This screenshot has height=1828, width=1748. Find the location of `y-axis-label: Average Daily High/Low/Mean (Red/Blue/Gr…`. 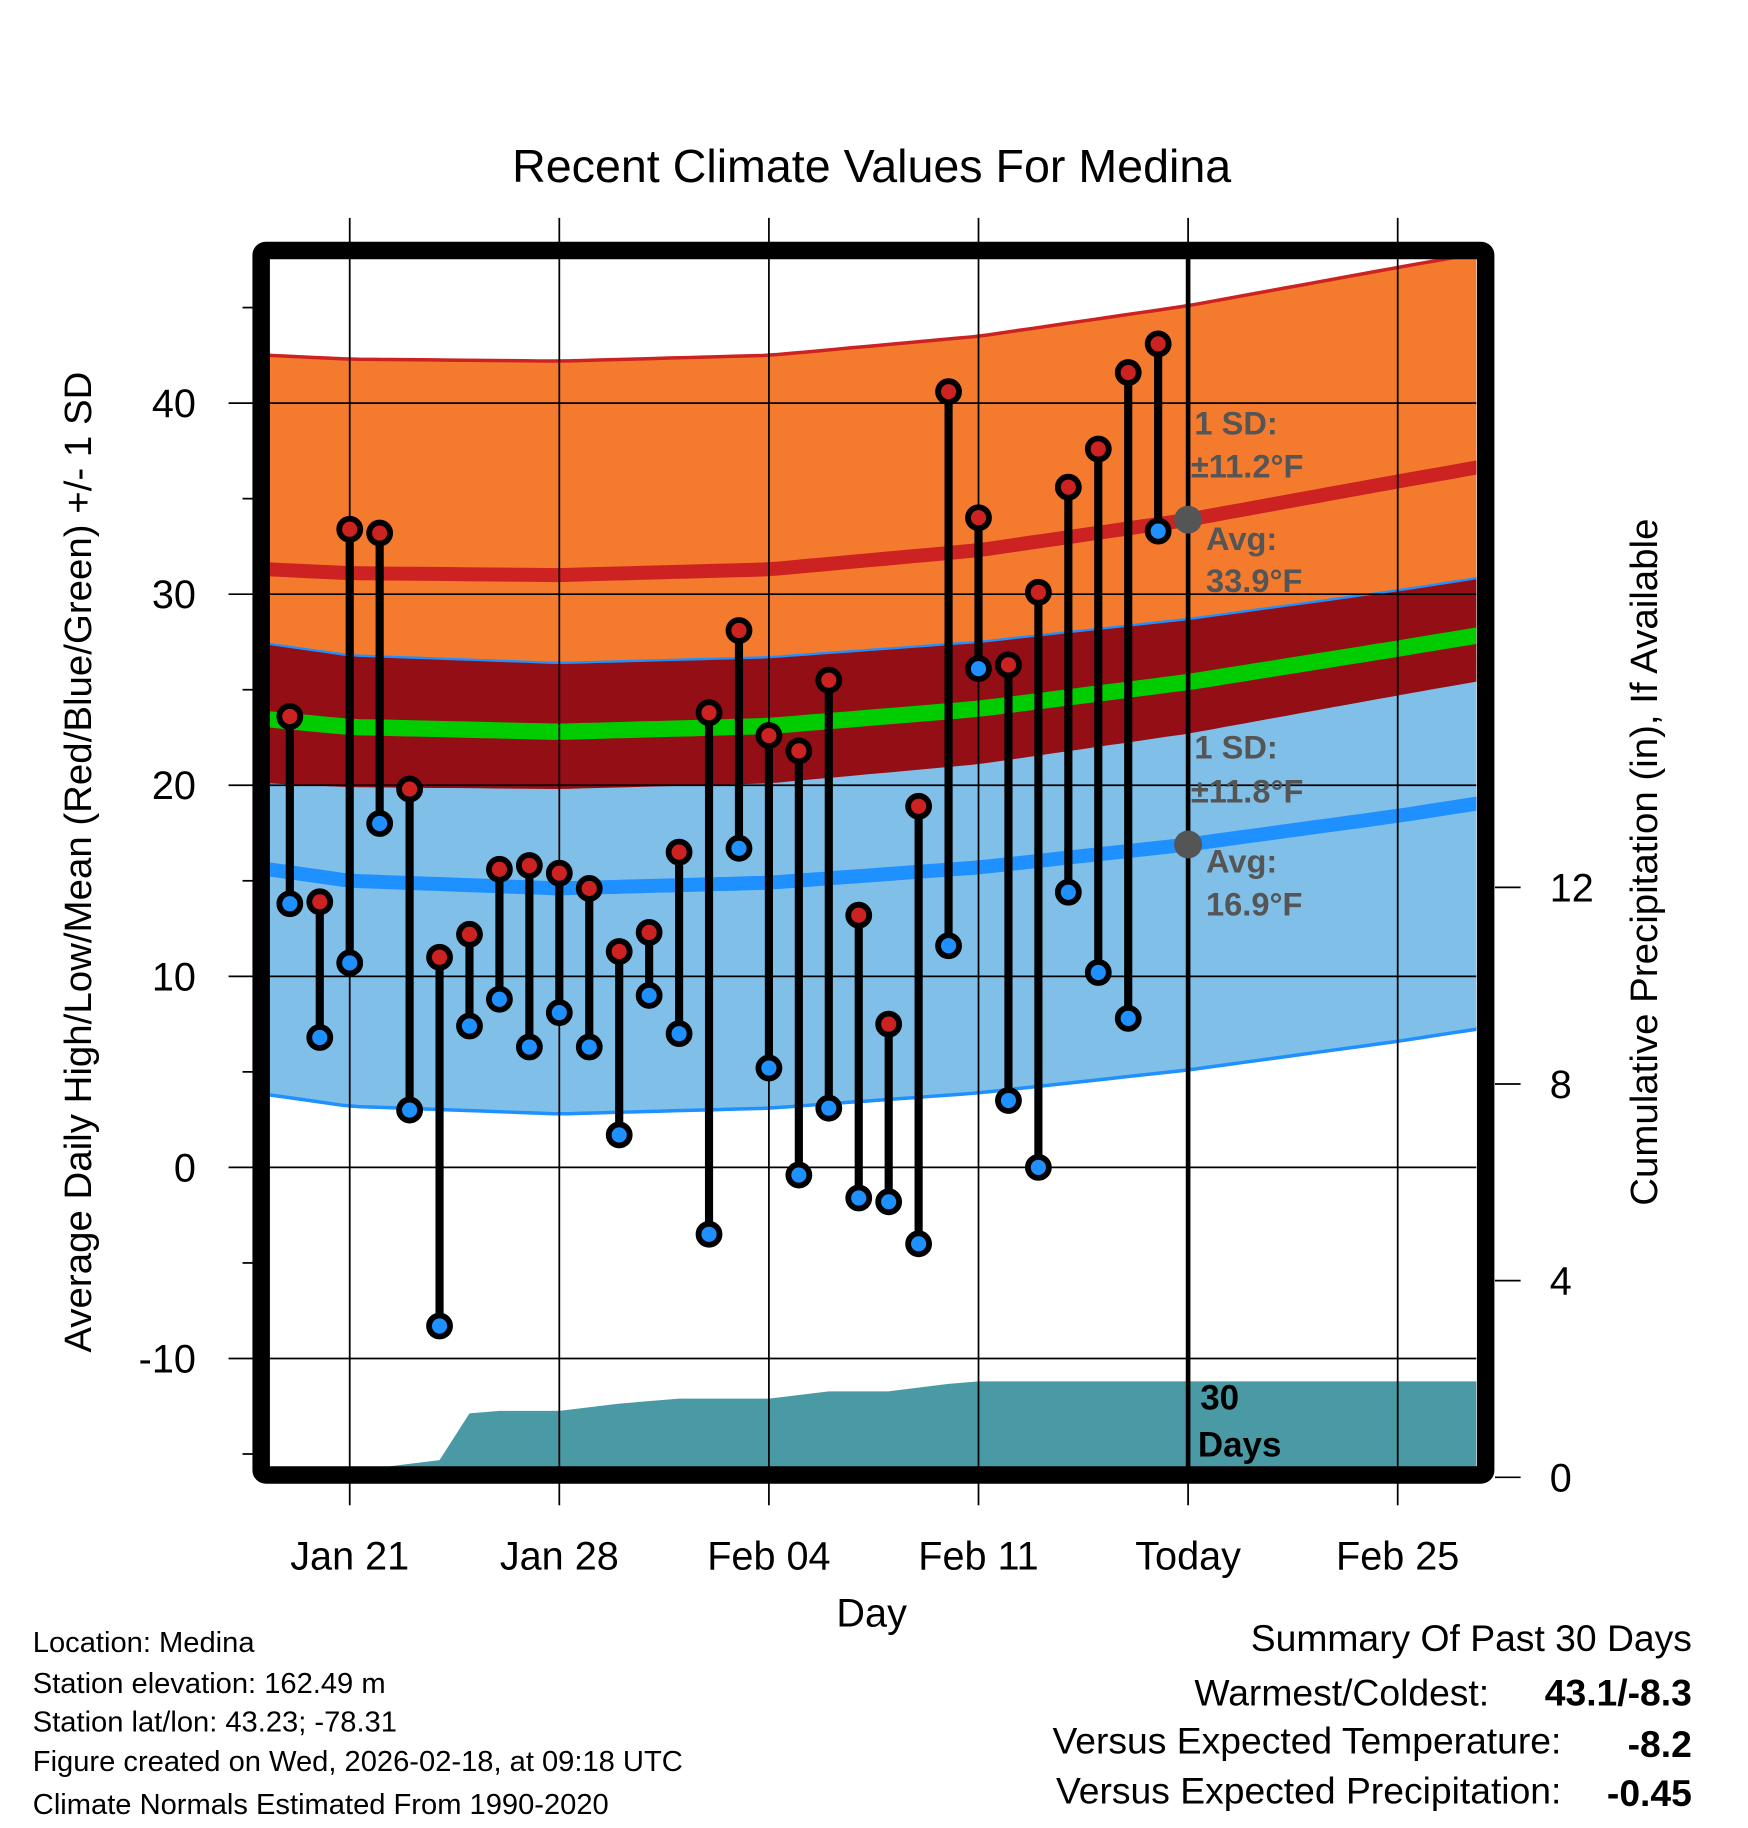

y-axis-label: Average Daily High/Low/Mean (Red/Blue/Gr… is located at coordinates (78, 862).